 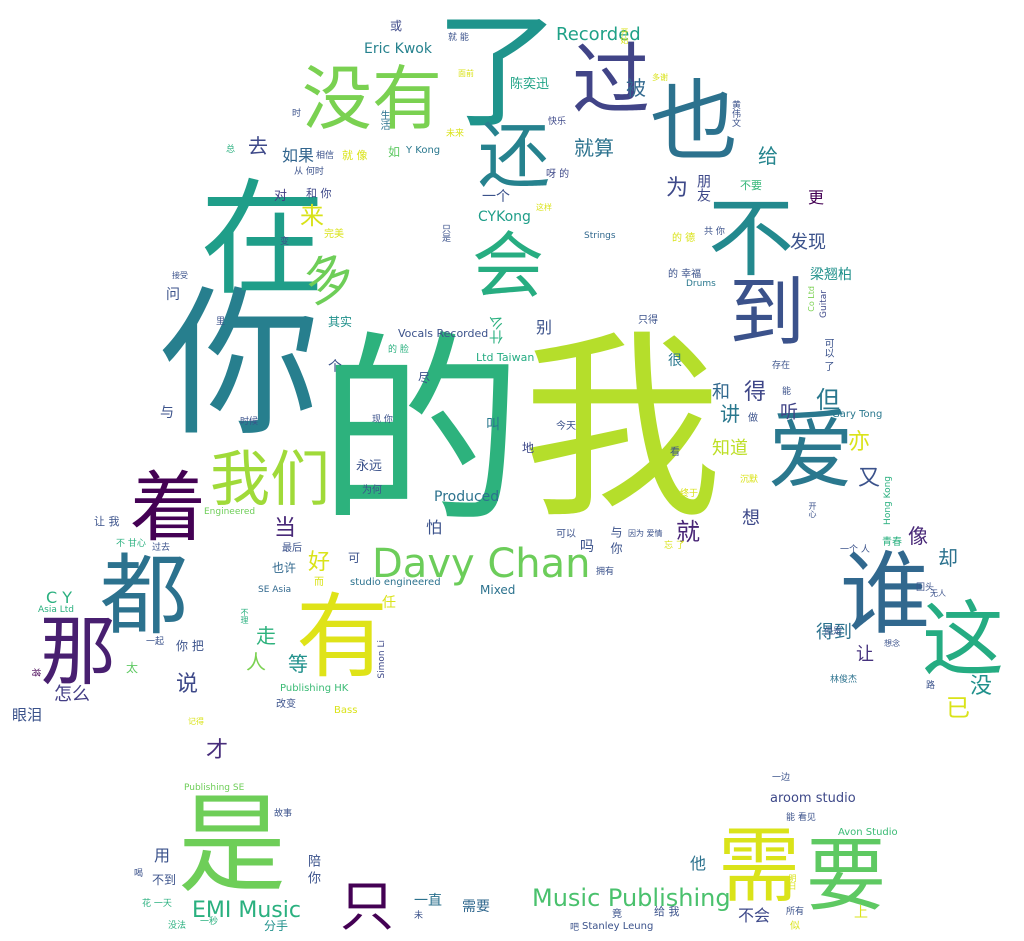 I want to click on word-bie: 别, so click(x=544, y=327).